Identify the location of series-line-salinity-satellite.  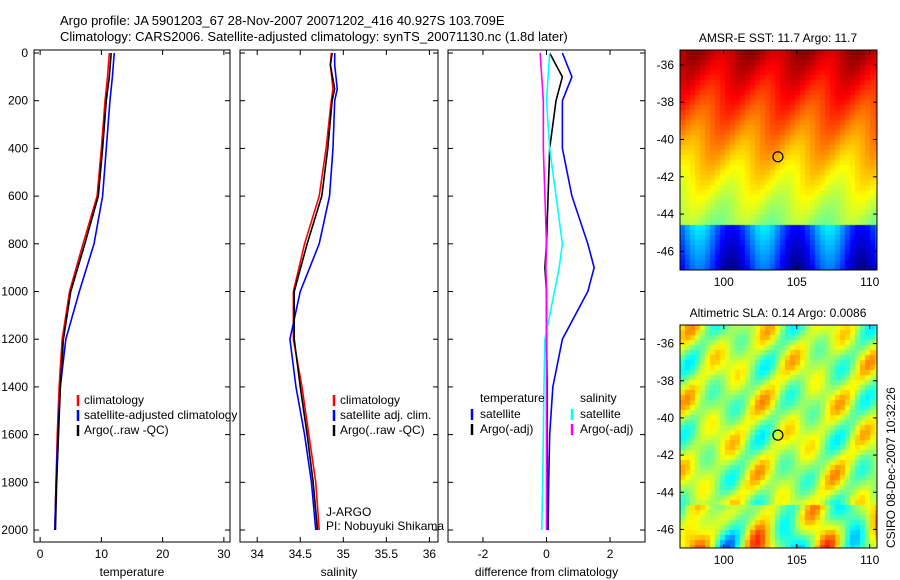
(552, 291).